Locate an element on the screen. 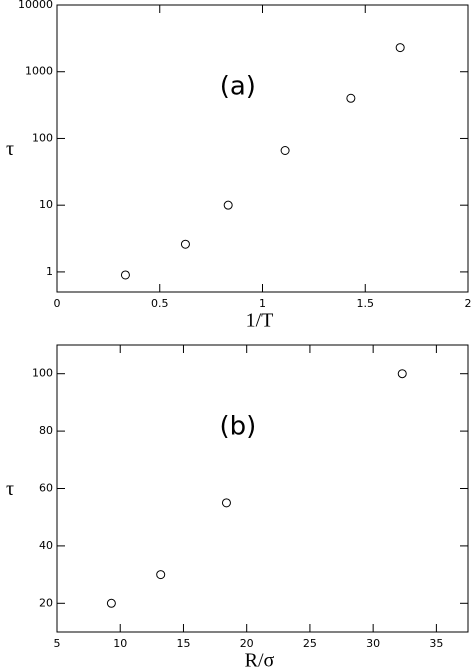 Image resolution: width=474 pixels, height=668 pixels. y-tick-label: 1000 is located at coordinates (39, 71).